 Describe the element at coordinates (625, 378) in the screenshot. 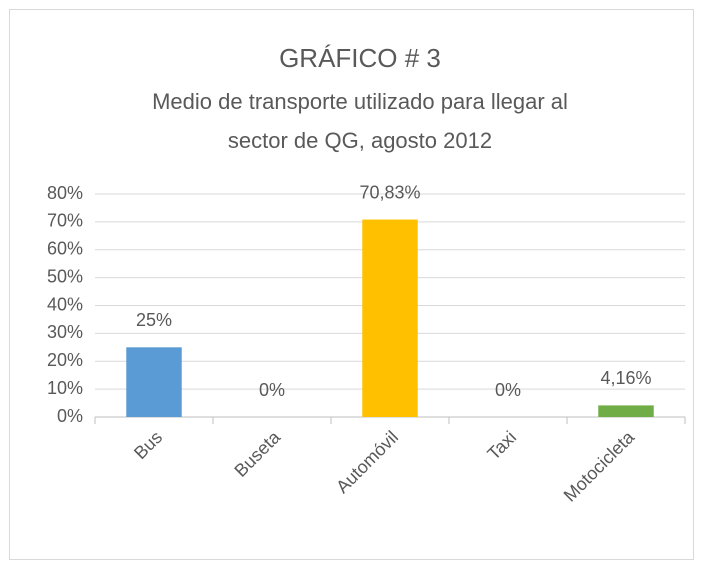

I see `data-label: 4,16%` at that location.